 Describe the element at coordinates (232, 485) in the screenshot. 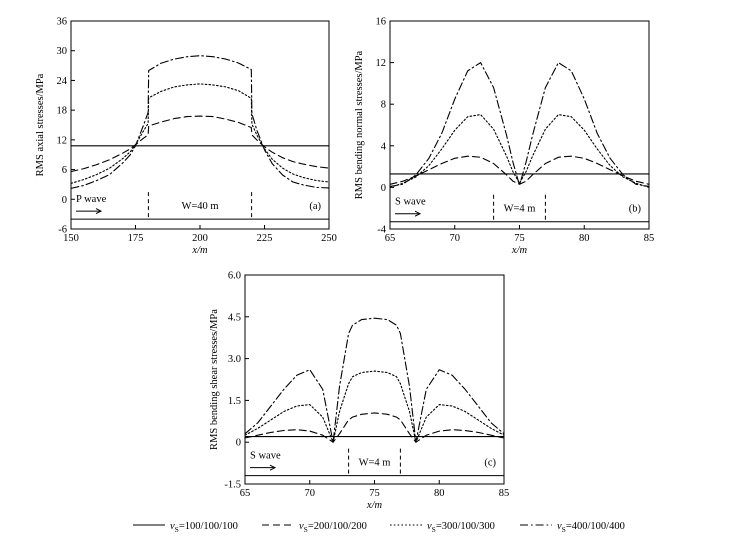

I see `y-tick-label: -1.5` at that location.